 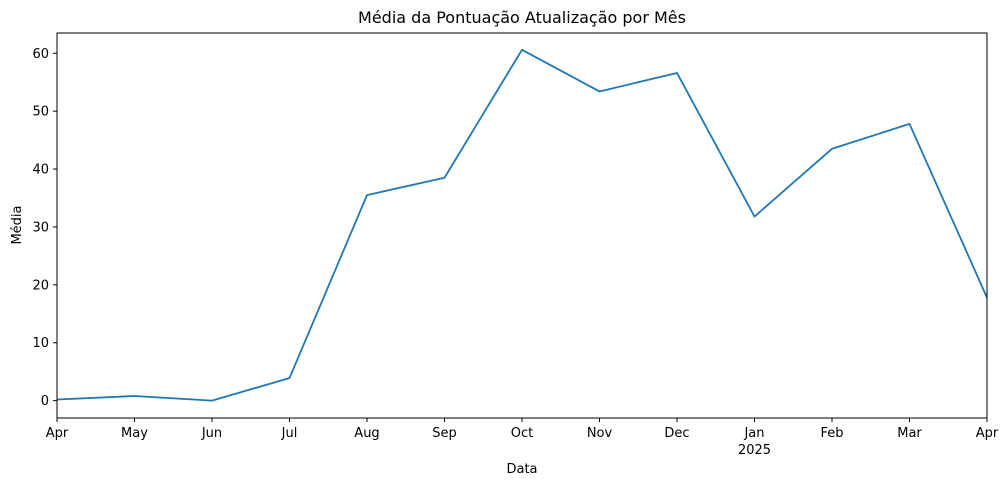 I want to click on x-tick-label: Sep, so click(x=444, y=433).